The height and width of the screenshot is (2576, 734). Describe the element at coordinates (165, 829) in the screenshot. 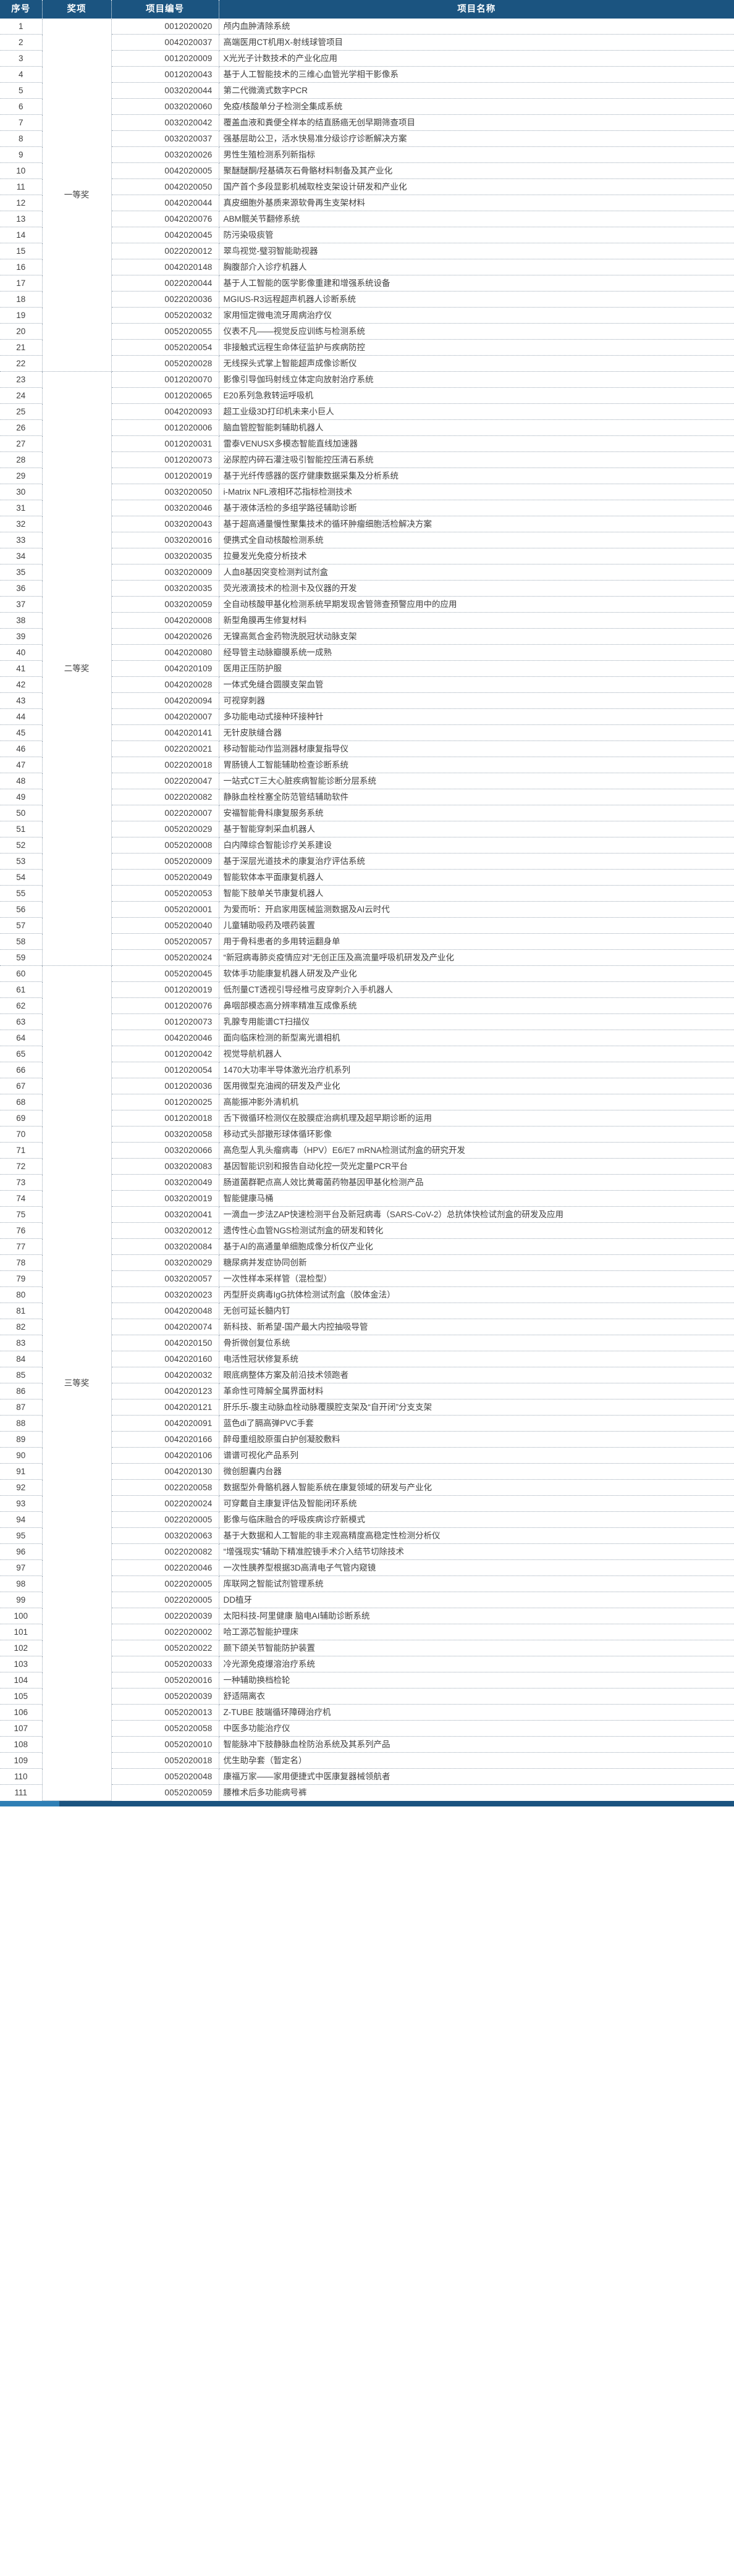

I see `cell-project-code: 0052020029` at that location.